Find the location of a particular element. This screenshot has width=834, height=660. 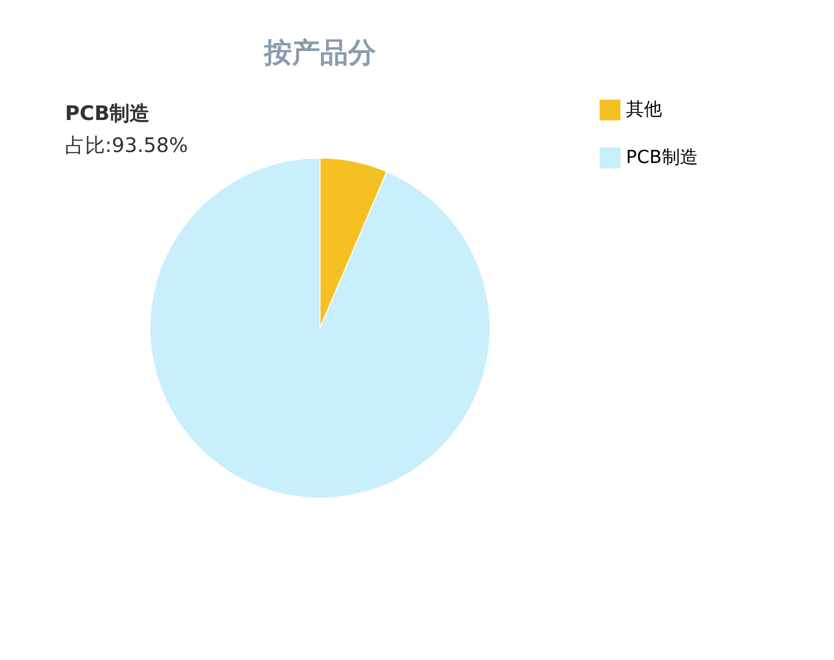

text: 占比:93.58% is located at coordinates (126, 145).